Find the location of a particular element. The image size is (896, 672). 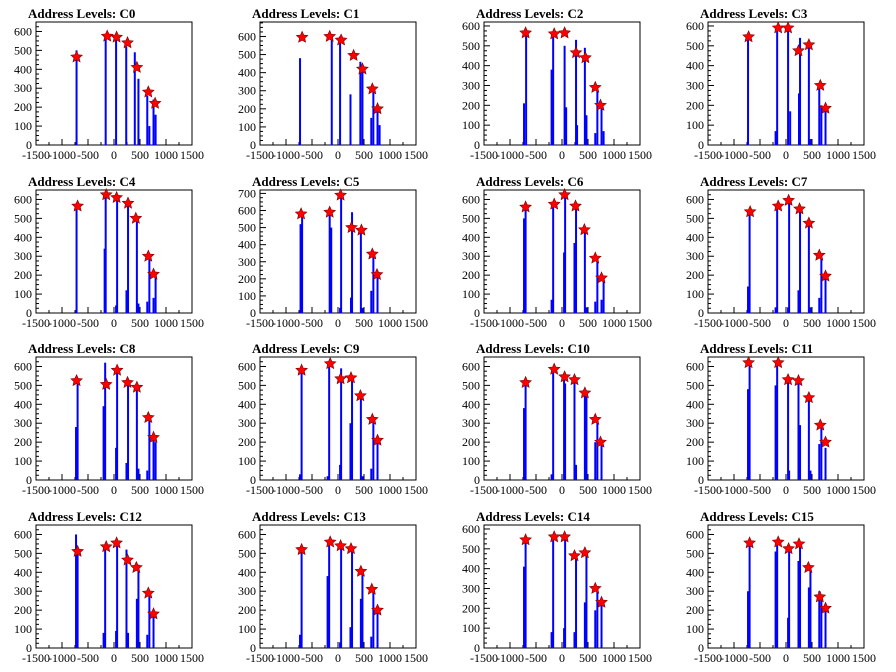

y-tick-label: 700 is located at coordinates (247, 193).